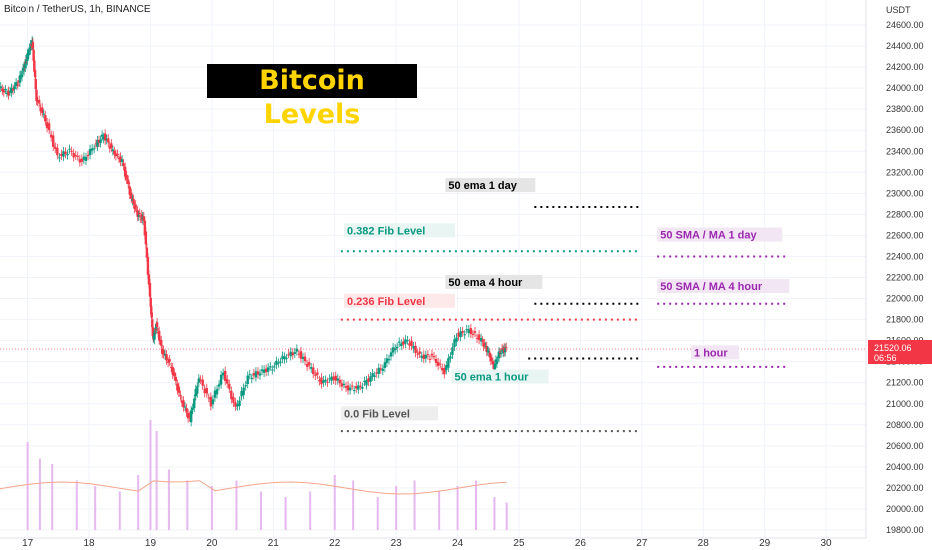 Image resolution: width=932 pixels, height=550 pixels. Describe the element at coordinates (482, 186) in the screenshot. I see `level-label: 50 ema 1 day` at that location.